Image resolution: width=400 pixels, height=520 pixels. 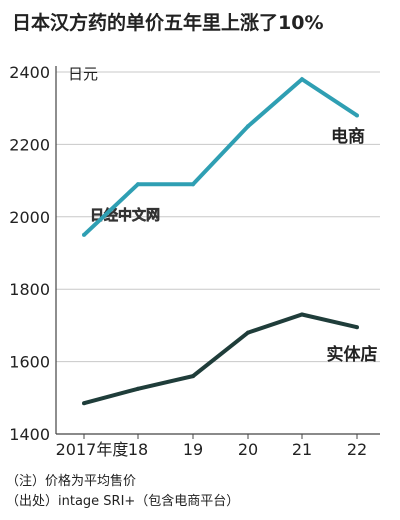 What do you see at coordinates (29, 362) in the screenshot?
I see `y-tick-label: 1600` at bounding box center [29, 362].